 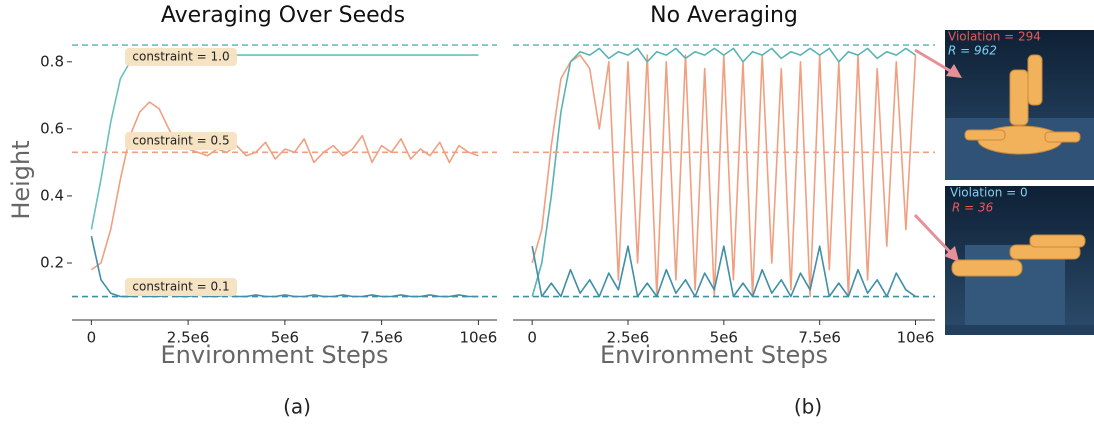 What do you see at coordinates (283, 15) in the screenshot?
I see `chart-title: Averaging Over Seeds` at bounding box center [283, 15].